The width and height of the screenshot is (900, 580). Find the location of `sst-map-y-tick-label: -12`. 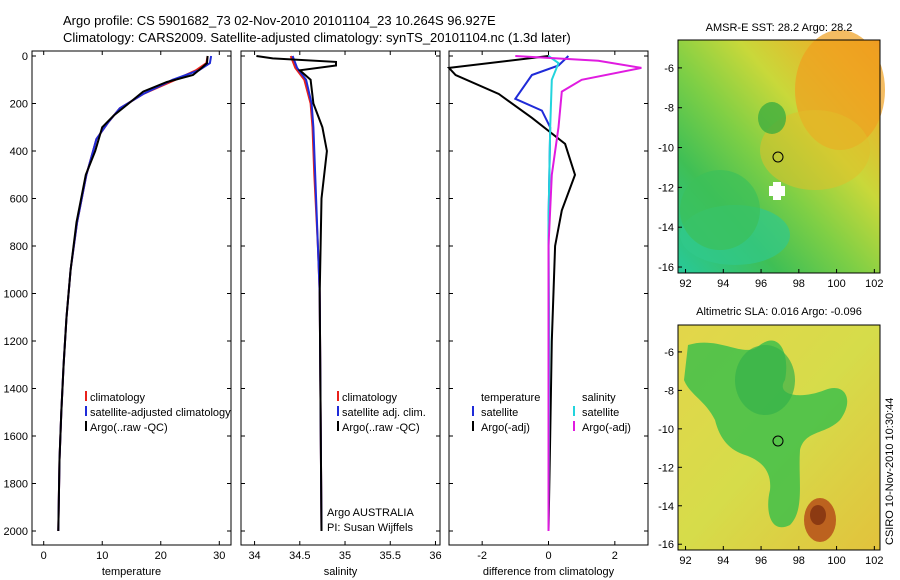

sst-map-y-tick-label: -12 is located at coordinates (666, 188).